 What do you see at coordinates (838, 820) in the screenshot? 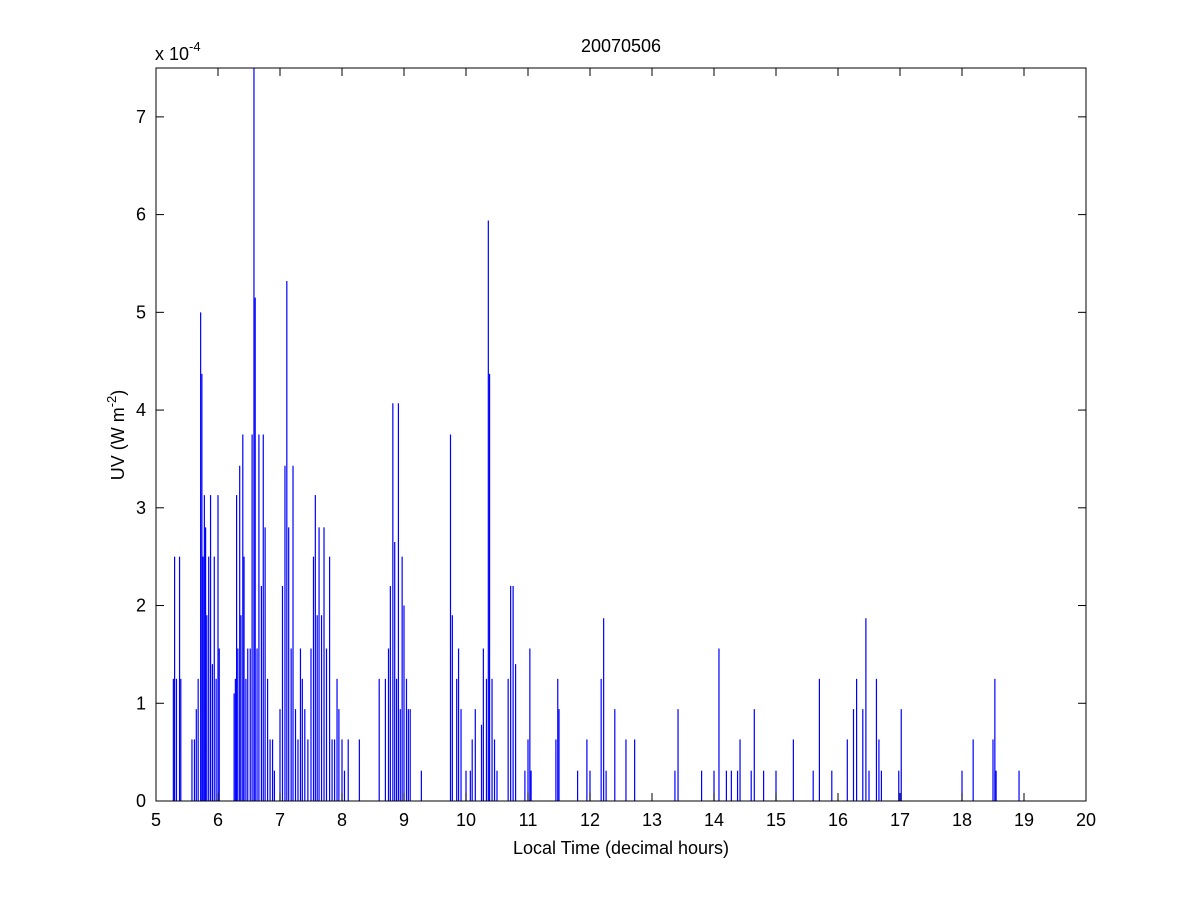
I see `x-tick-label: 16` at bounding box center [838, 820].